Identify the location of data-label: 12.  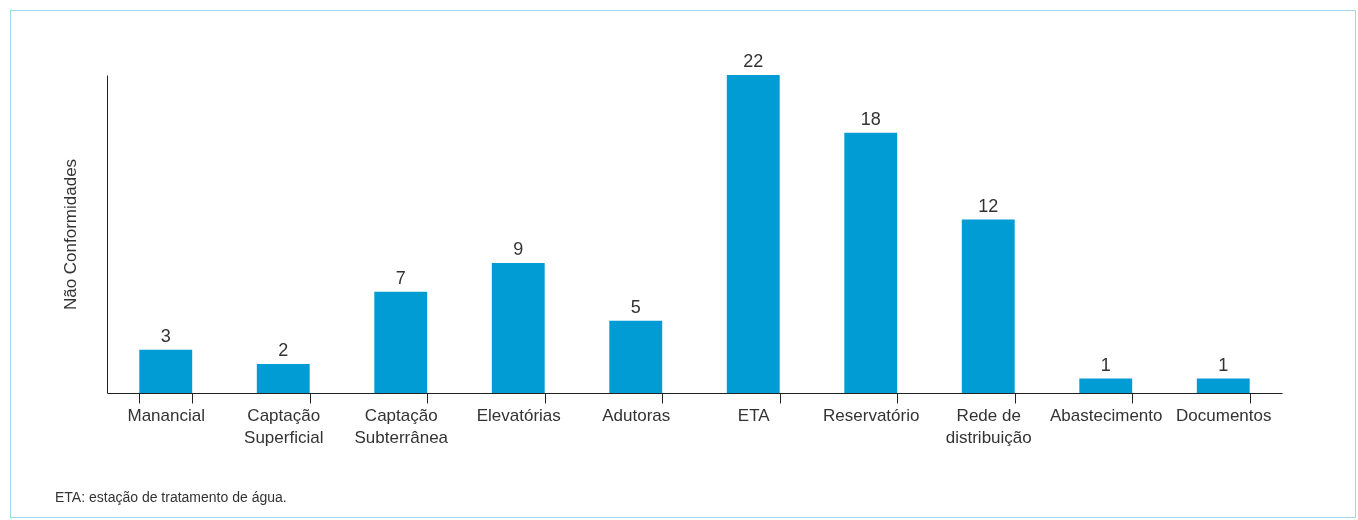
(988, 205).